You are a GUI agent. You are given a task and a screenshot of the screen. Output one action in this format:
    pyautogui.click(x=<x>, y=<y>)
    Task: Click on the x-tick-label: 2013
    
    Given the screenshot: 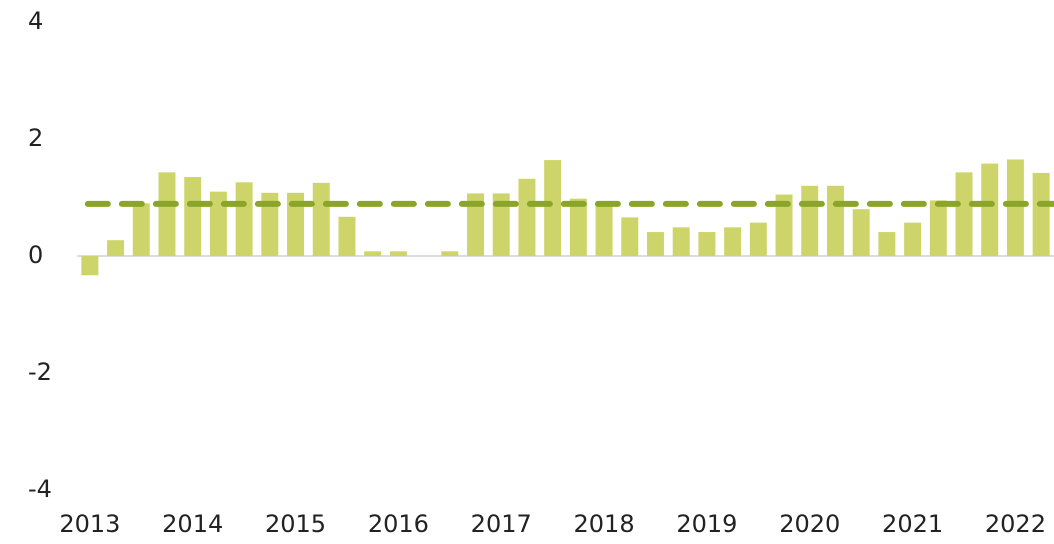 What is the action you would take?
    pyautogui.click(x=89, y=524)
    